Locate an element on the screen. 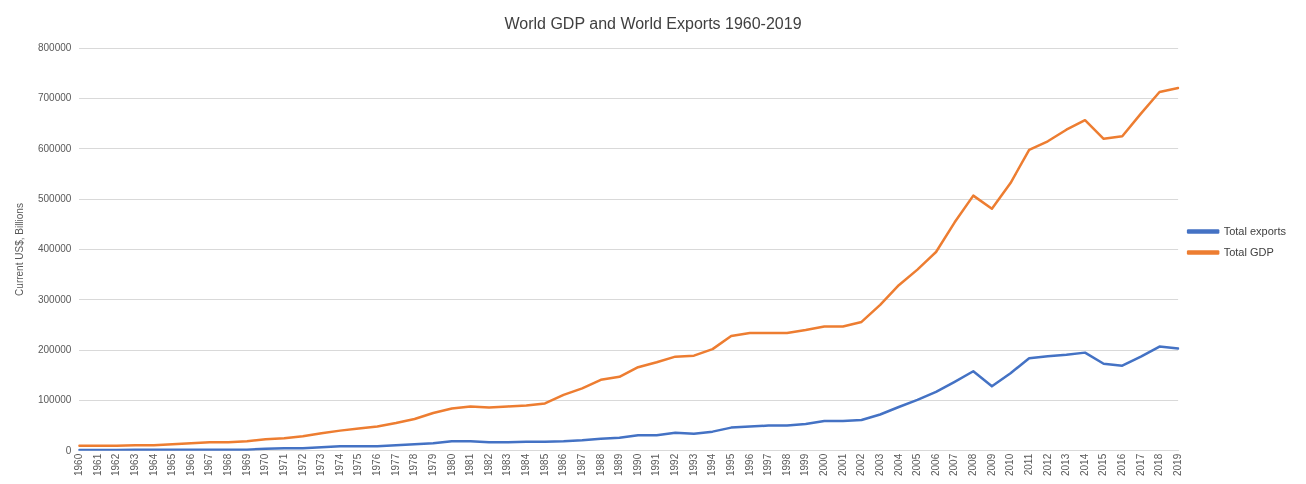 Image resolution: width=1306 pixels, height=484 pixels. x-tick-label: 1988 is located at coordinates (600, 464).